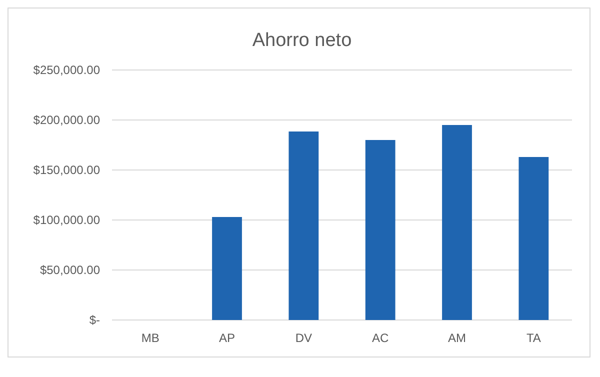  What do you see at coordinates (150, 338) in the screenshot?
I see `x-tick-label: MB` at bounding box center [150, 338].